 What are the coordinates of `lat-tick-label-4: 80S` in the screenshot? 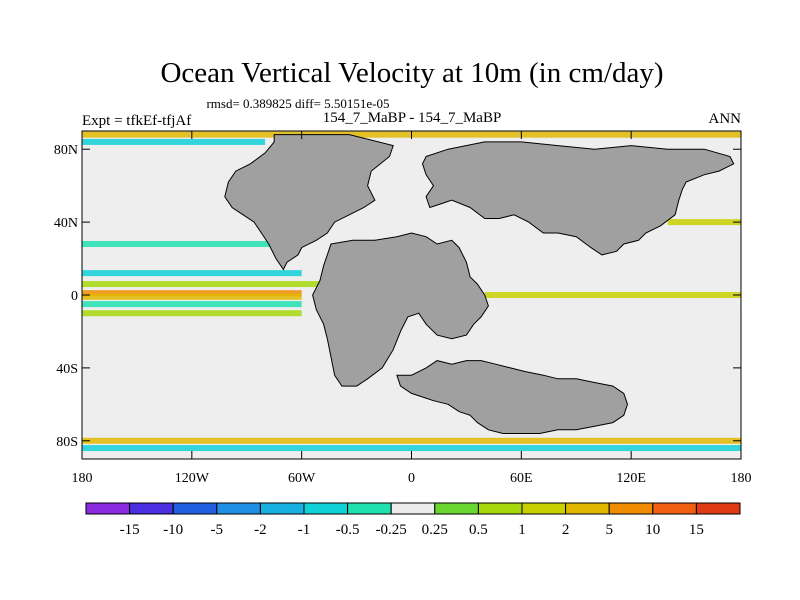 It's located at (67, 442).